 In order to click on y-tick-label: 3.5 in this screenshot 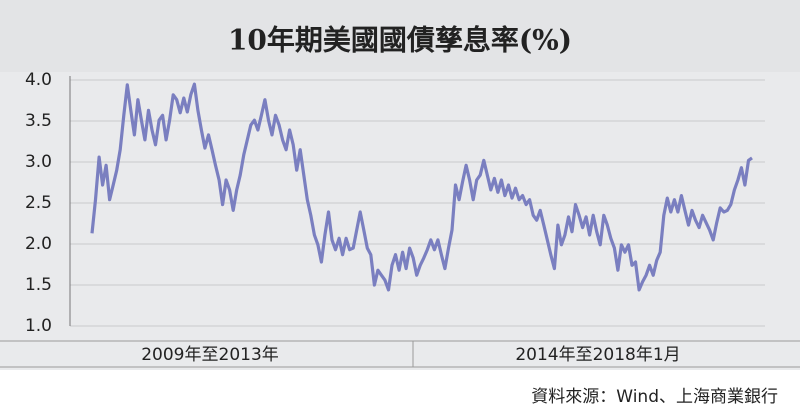, I will do `click(38, 121)`.